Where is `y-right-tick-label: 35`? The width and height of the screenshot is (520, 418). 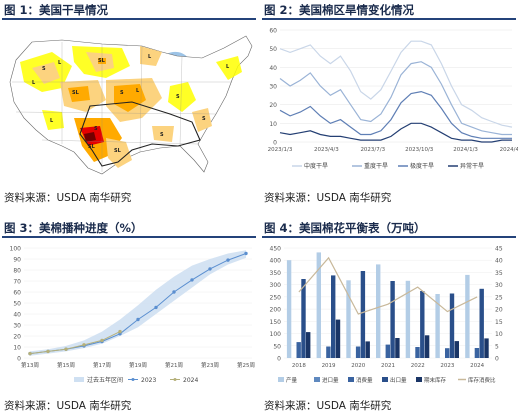 y-right-tick-label: 35 is located at coordinates (499, 273).